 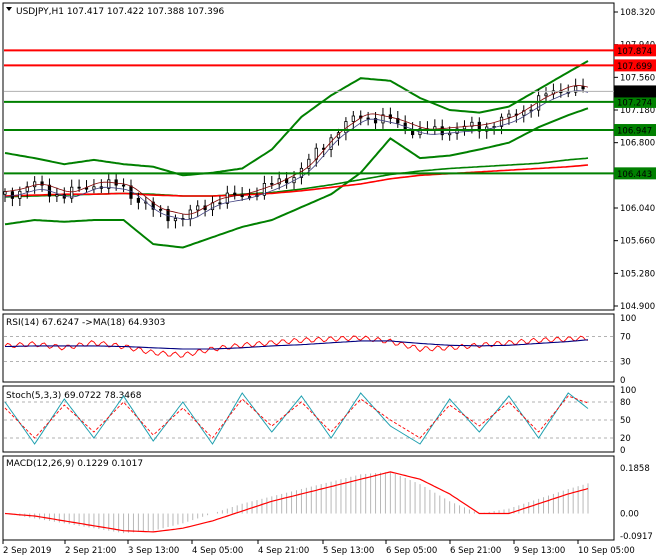 I want to click on current-price-label: 107.396, so click(x=634, y=93).